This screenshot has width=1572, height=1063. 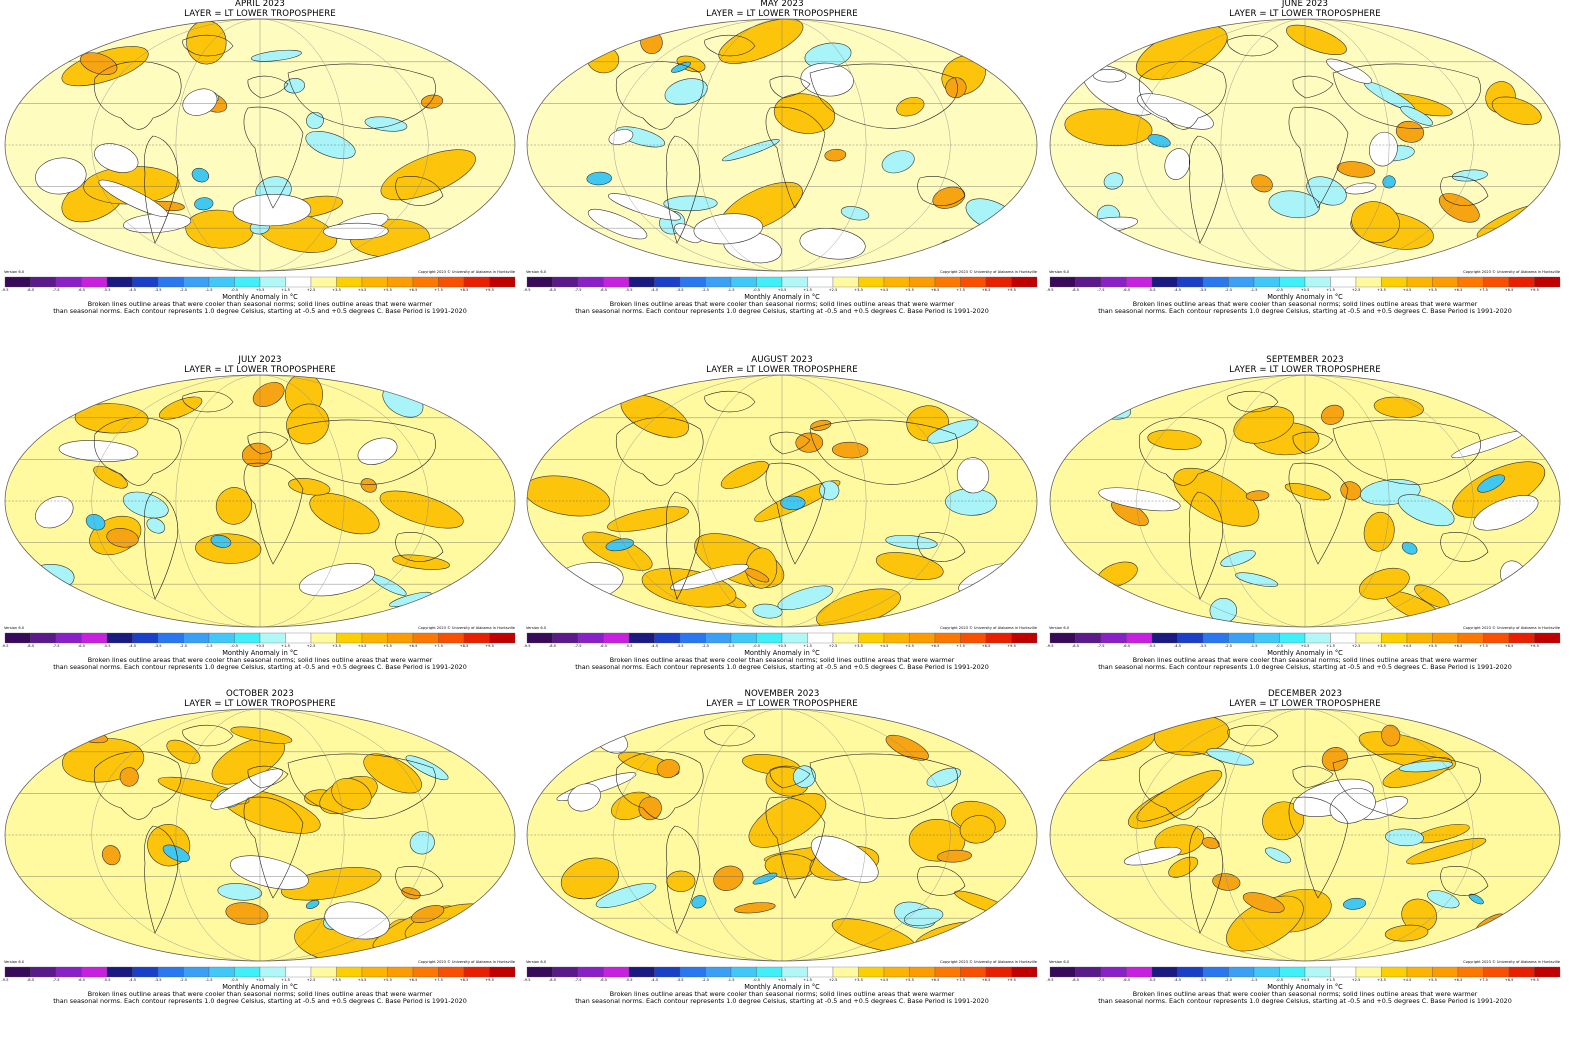 I want to click on colorbar-tick-label: +0.5, so click(x=1305, y=290).